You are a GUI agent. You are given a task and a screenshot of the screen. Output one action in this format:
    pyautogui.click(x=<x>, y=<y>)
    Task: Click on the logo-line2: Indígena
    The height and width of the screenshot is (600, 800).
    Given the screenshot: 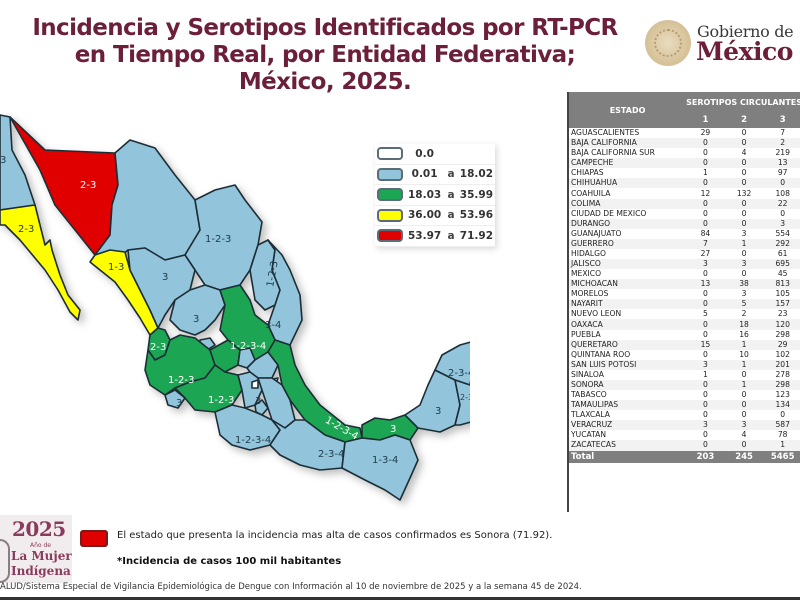 What is the action you would take?
    pyautogui.click(x=41, y=571)
    